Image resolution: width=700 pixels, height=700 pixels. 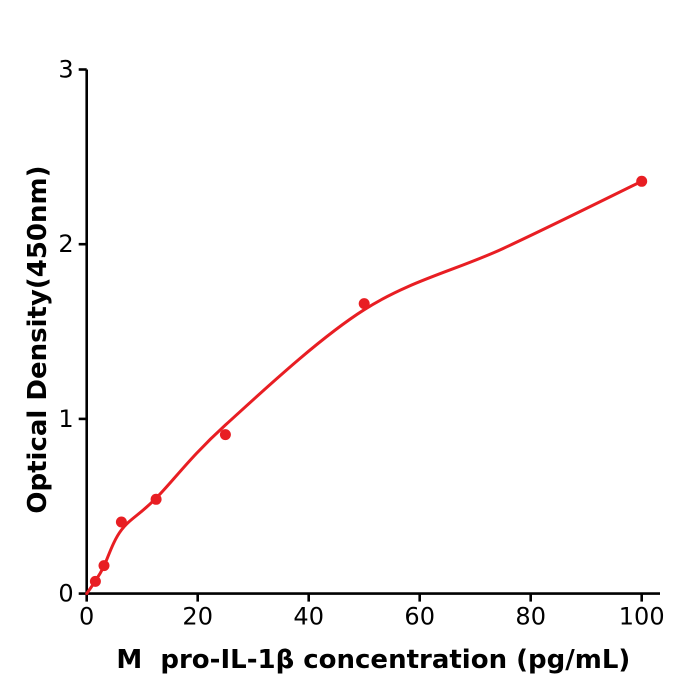 I want to click on x-tick-label: 60, so click(x=419, y=617).